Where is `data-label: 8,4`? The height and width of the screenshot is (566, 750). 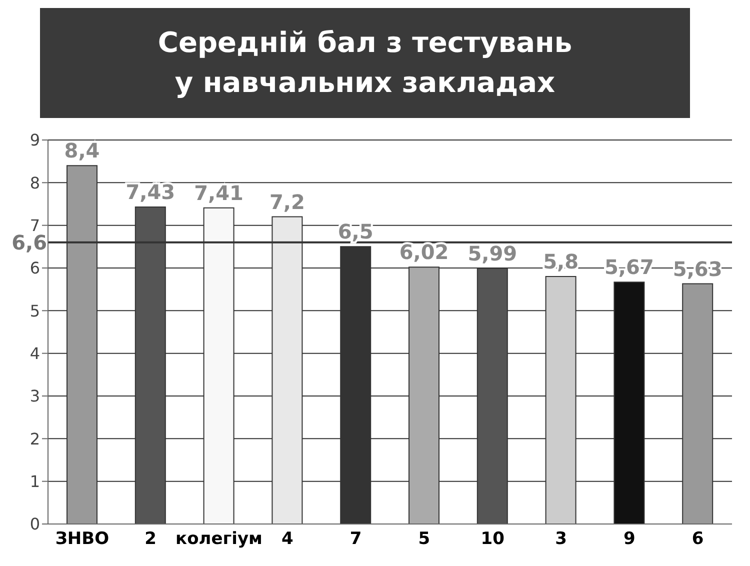 data-label: 8,4 is located at coordinates (82, 150).